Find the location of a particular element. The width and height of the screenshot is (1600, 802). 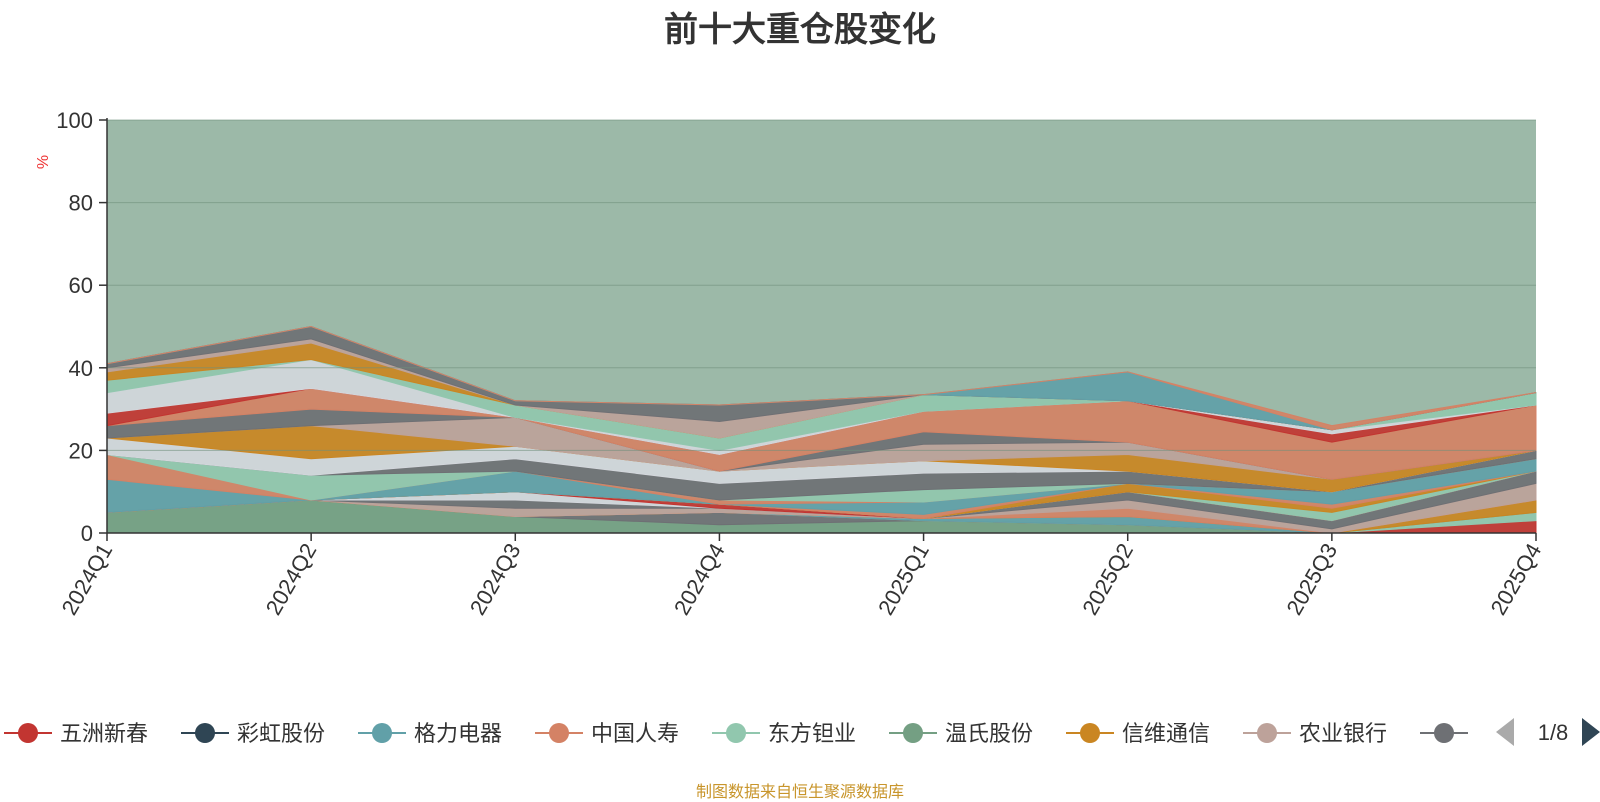

x-tick-label: 2024Q1 is located at coordinates (87, 579).